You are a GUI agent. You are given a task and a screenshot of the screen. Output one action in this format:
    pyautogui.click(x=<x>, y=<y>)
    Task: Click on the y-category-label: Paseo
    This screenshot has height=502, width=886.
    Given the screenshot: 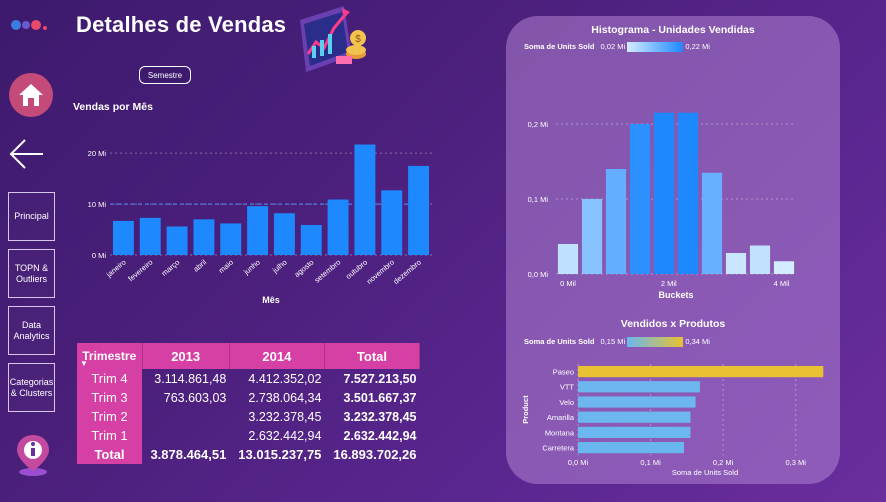 What is the action you would take?
    pyautogui.click(x=563, y=372)
    